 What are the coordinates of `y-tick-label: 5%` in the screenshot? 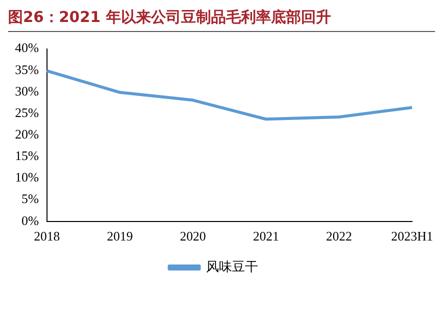 It's located at (30, 198).